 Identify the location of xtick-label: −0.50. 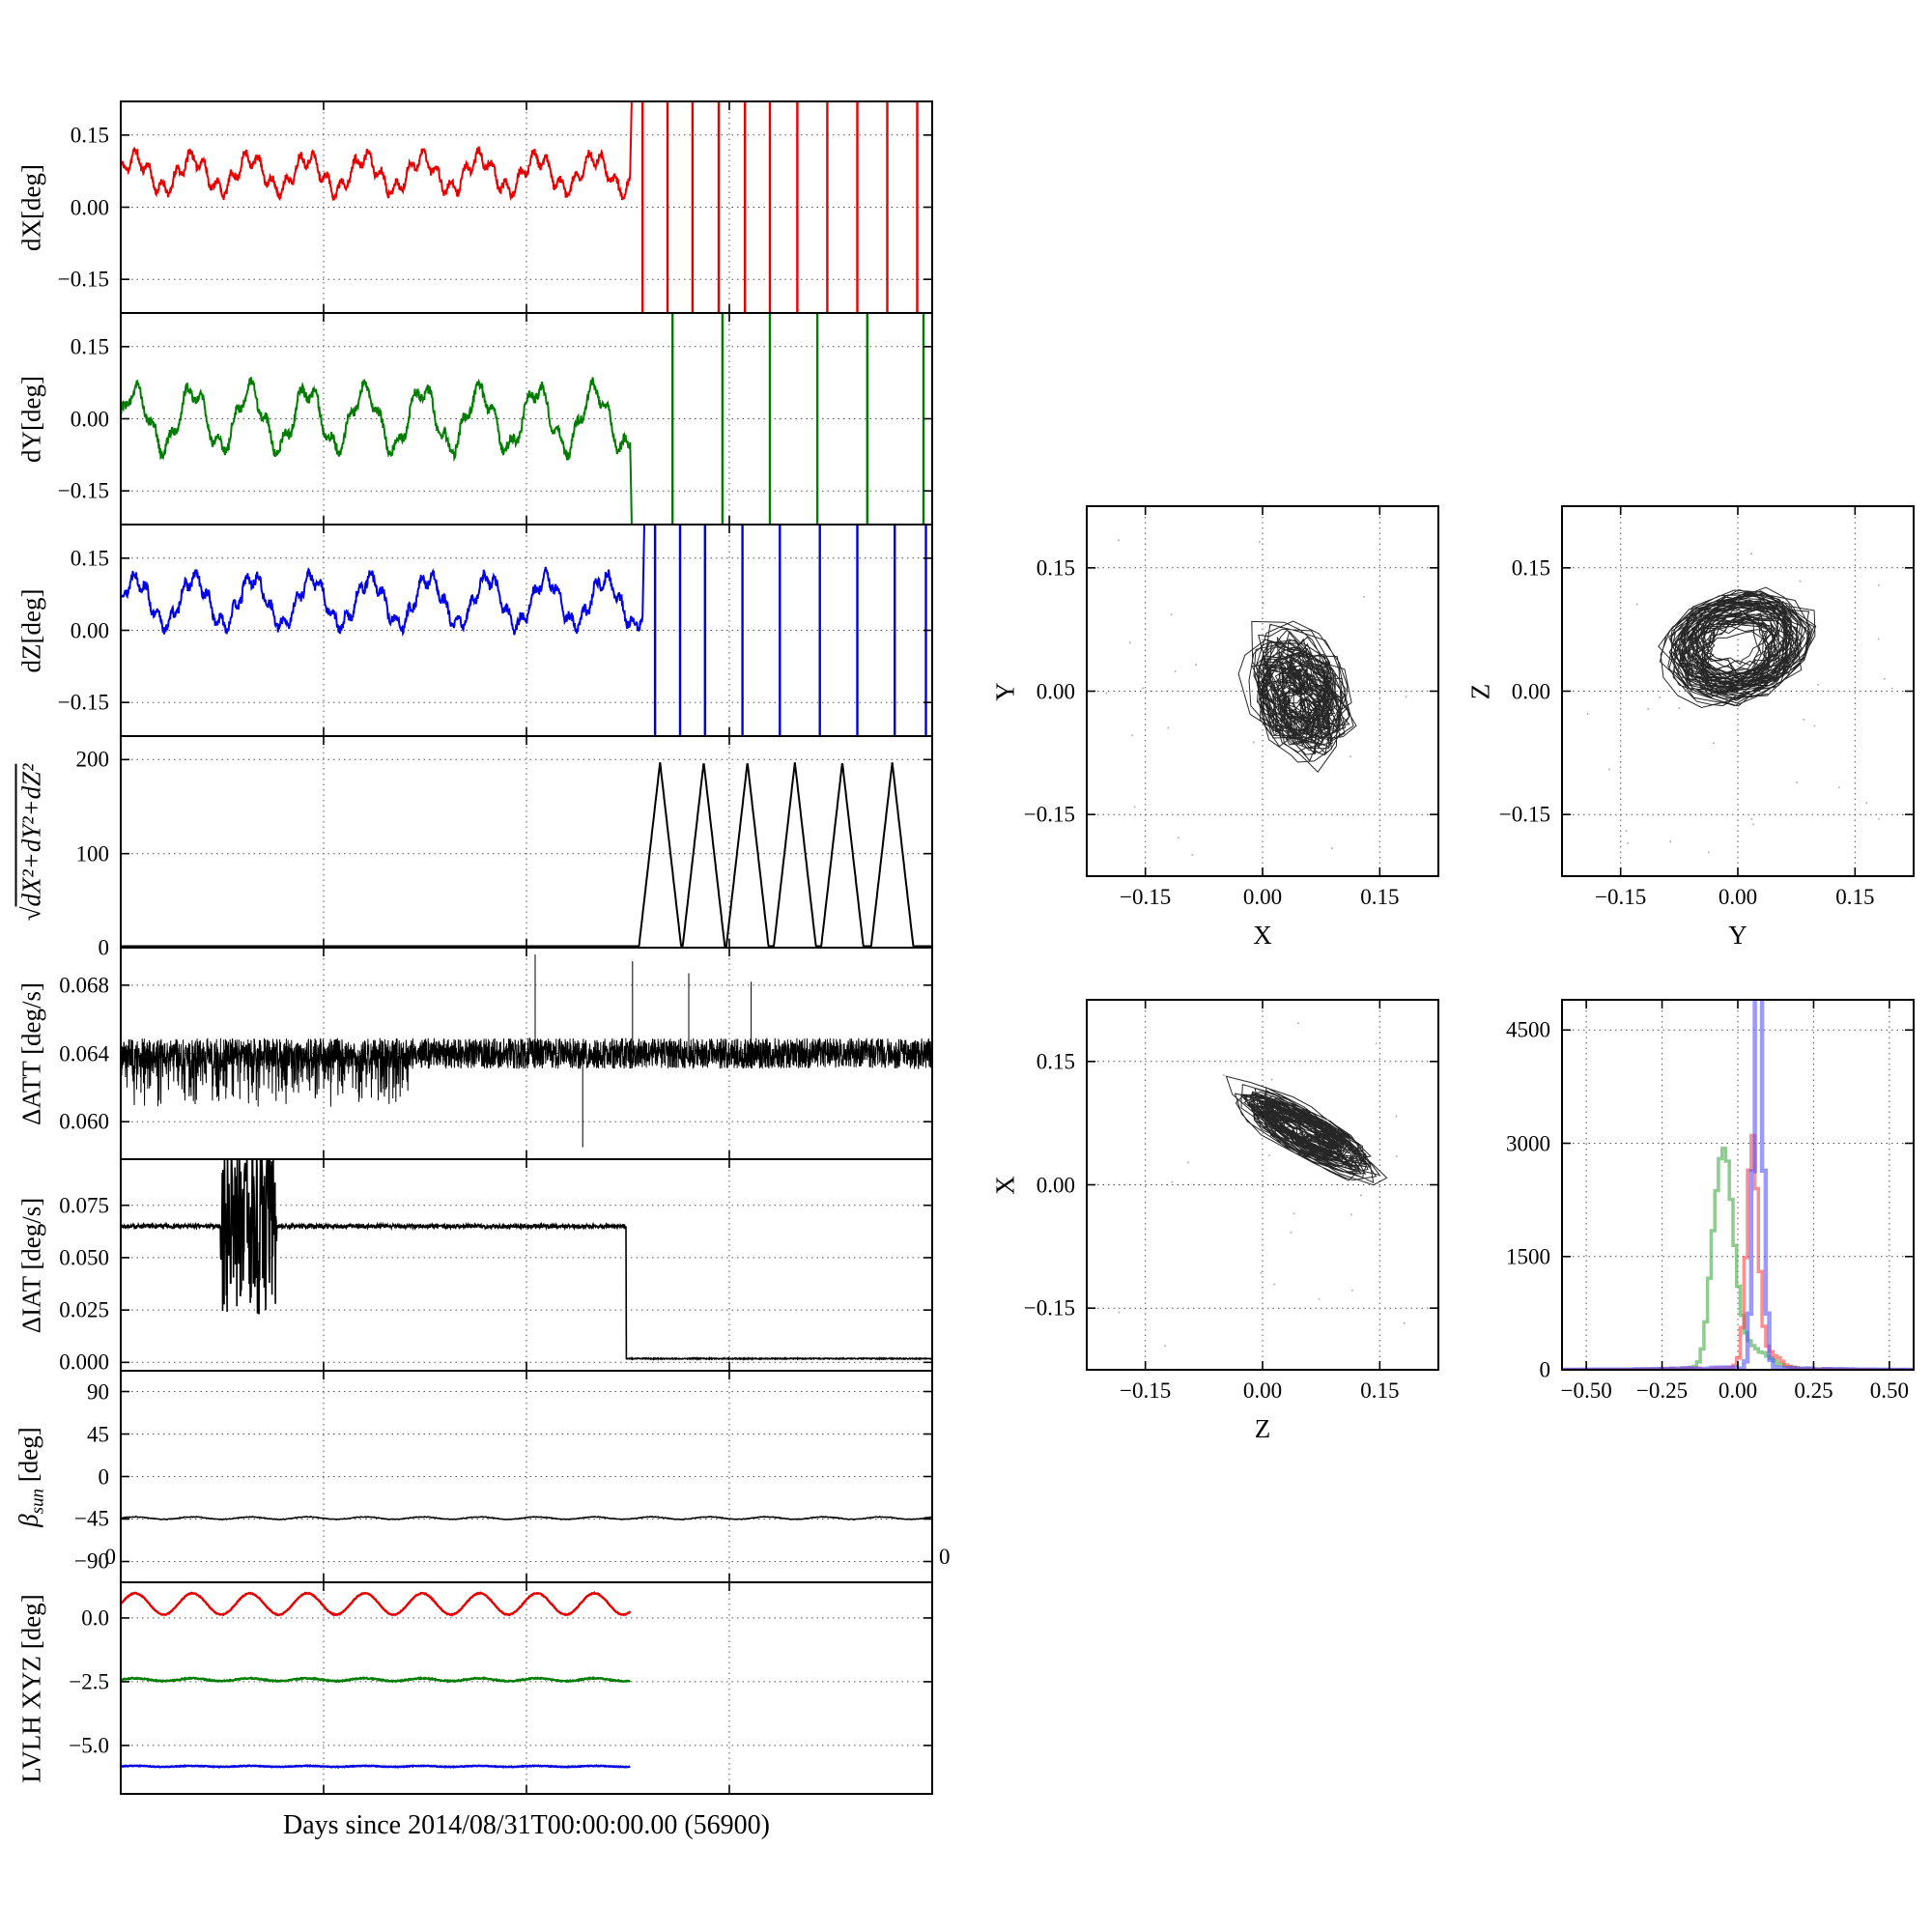
(1586, 1390).